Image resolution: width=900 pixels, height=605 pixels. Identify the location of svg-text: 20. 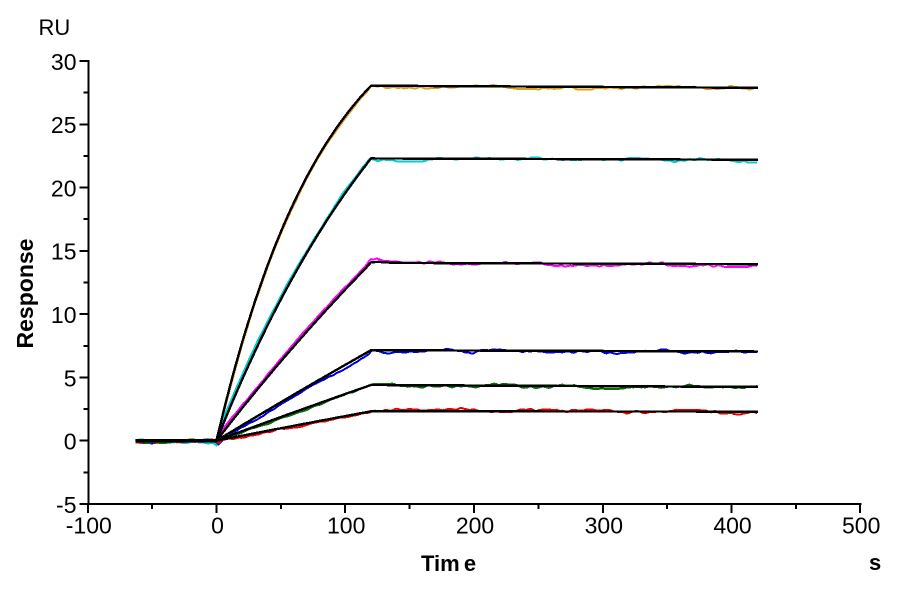
(64, 189).